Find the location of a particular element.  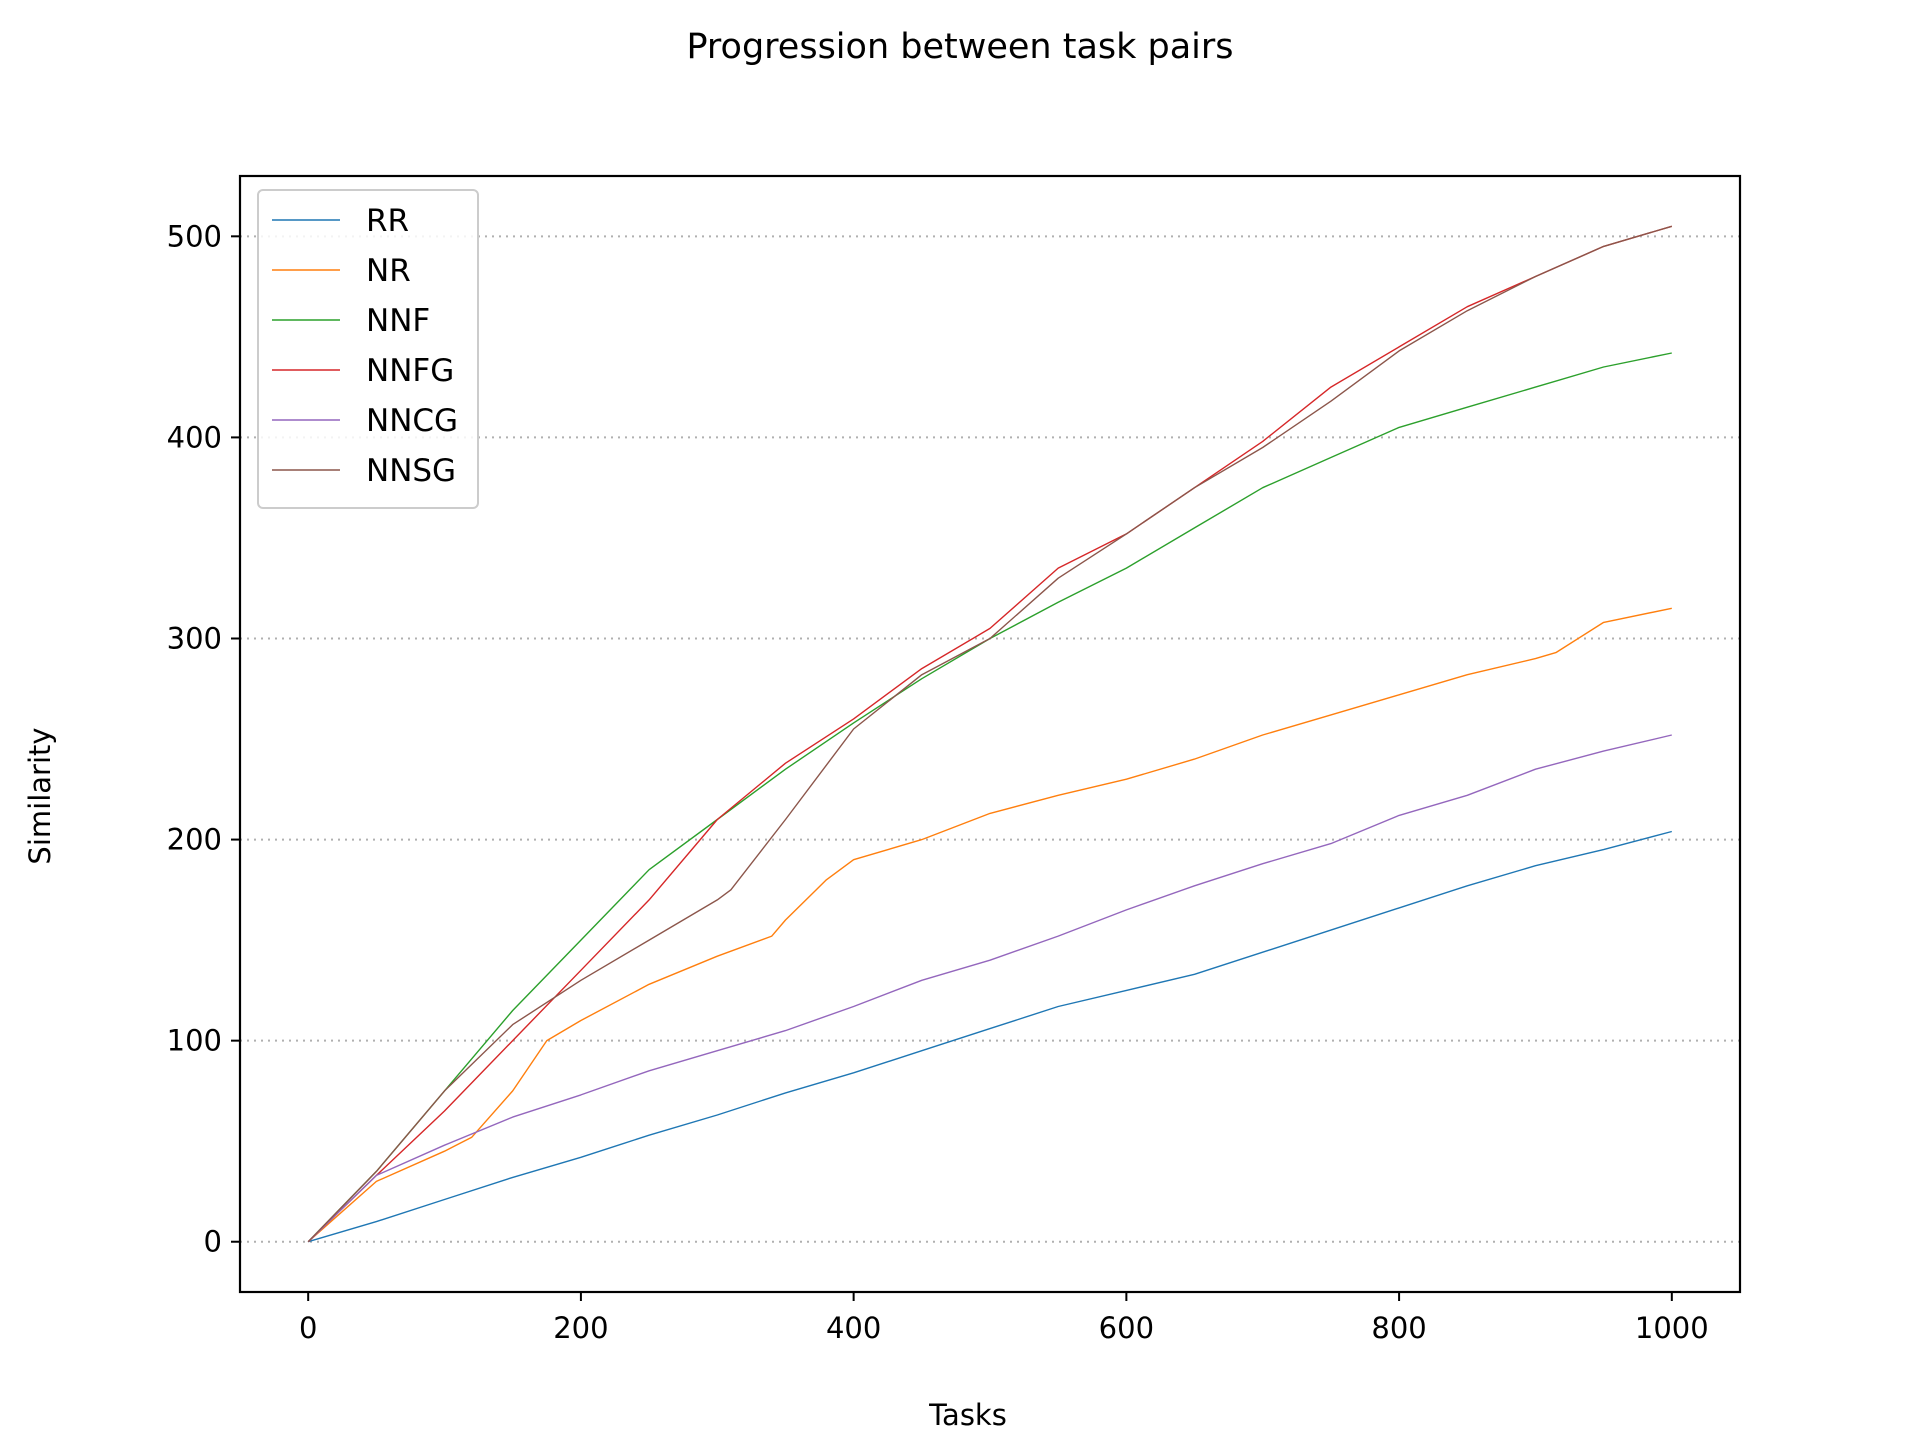

y-axis-label: Similarity is located at coordinates (40, 795).